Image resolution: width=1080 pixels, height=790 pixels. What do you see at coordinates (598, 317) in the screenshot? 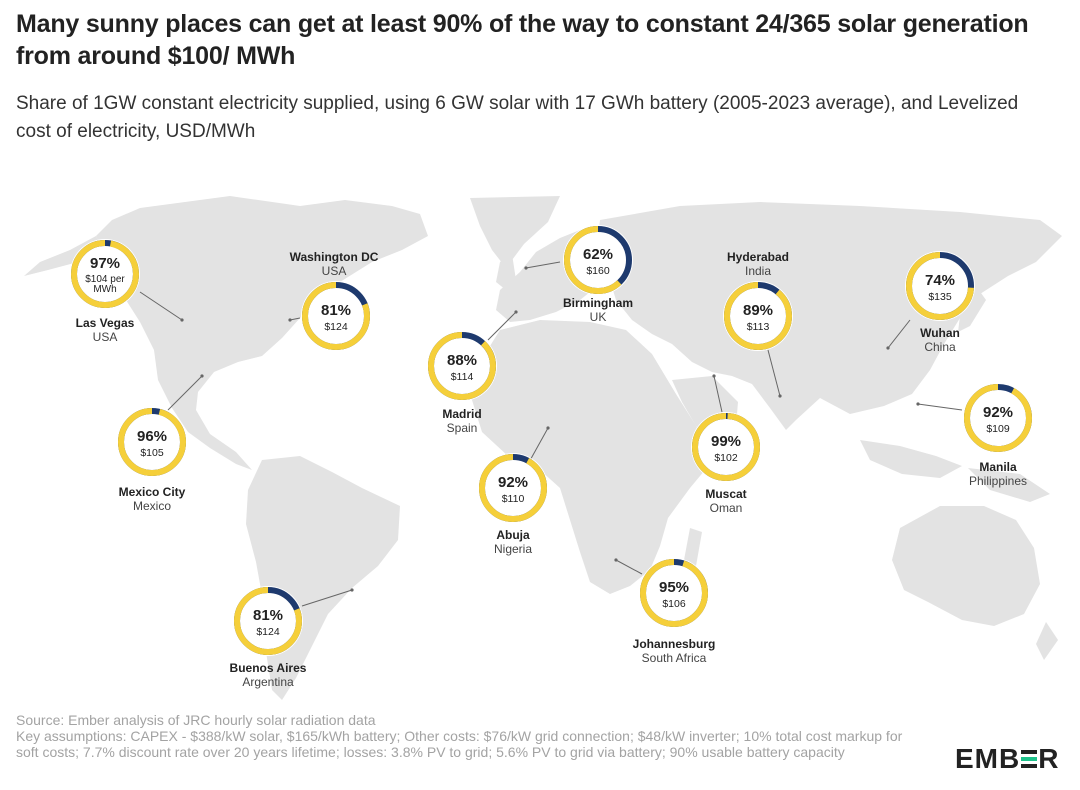
I see `country-label-birmingham: UK` at bounding box center [598, 317].